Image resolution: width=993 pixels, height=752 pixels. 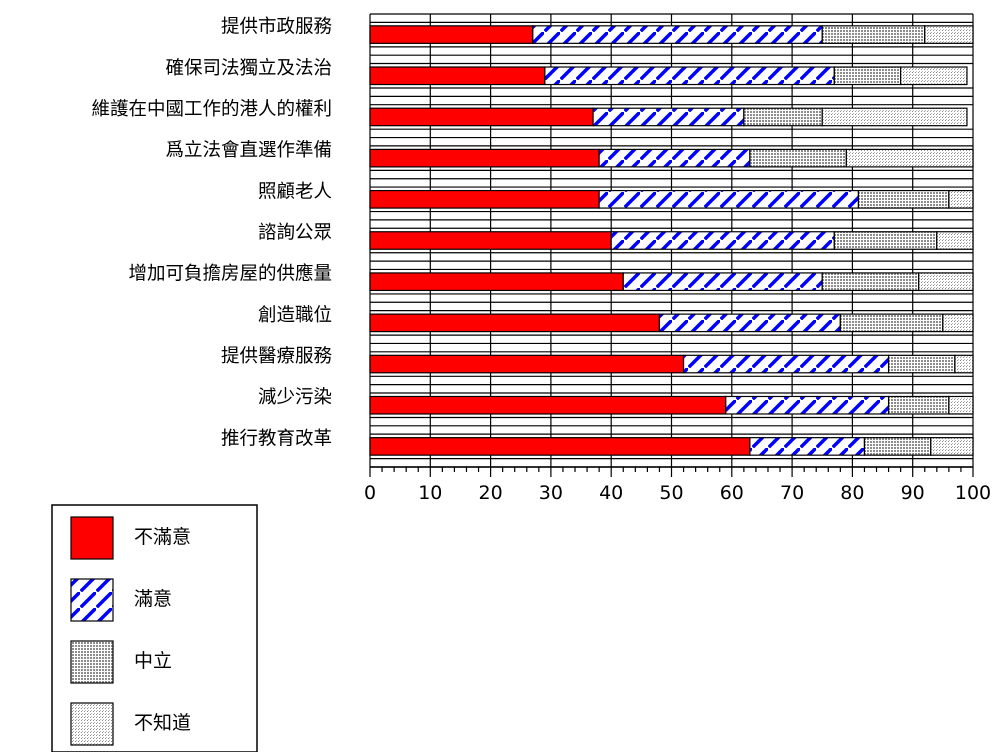 I want to click on bar-segment-中立-10, so click(x=897, y=446).